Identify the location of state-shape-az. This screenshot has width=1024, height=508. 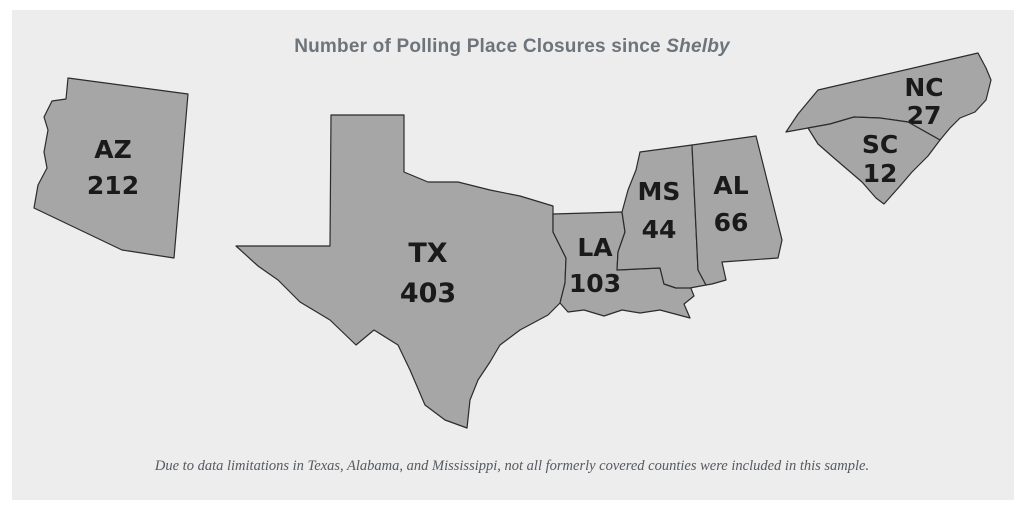
(111, 168).